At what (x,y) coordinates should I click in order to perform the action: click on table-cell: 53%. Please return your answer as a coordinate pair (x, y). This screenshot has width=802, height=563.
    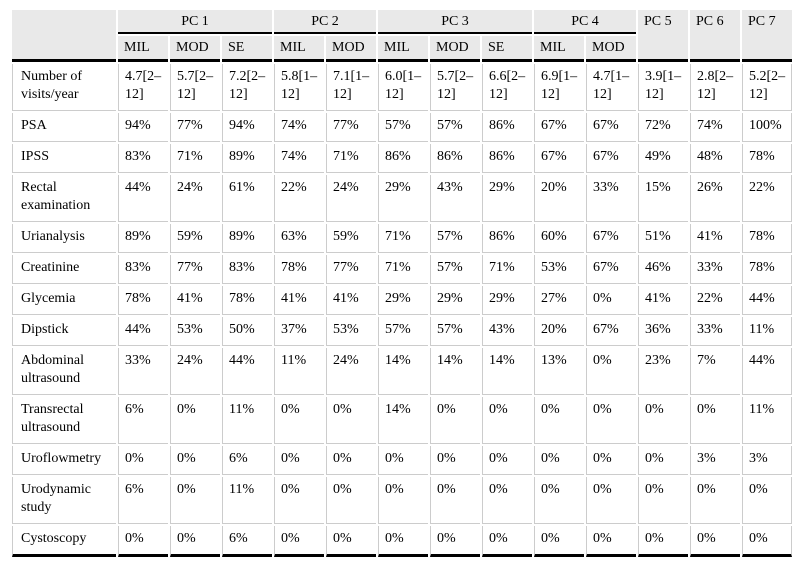
    Looking at the image, I should click on (195, 331).